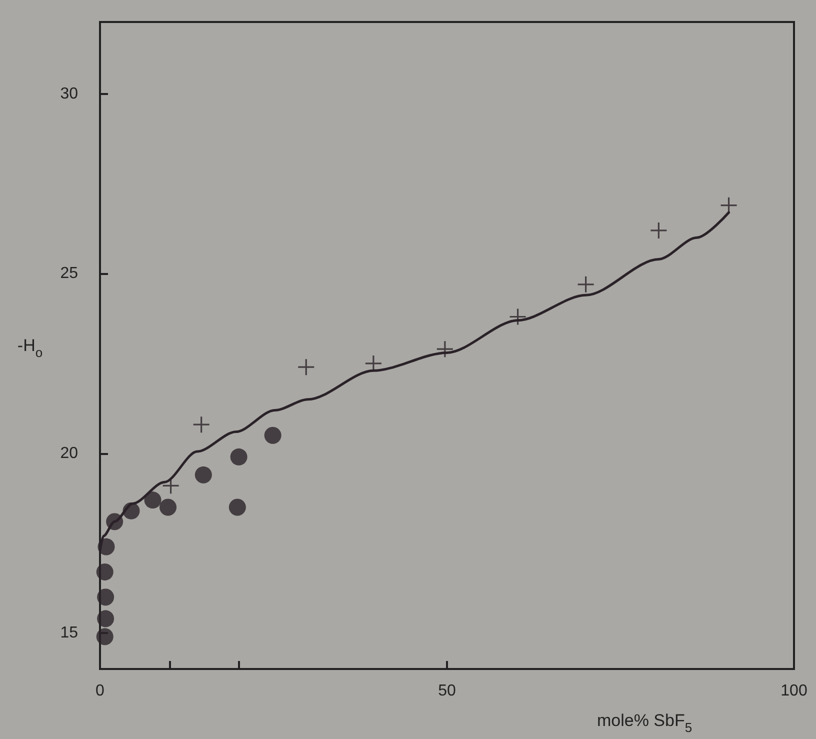  What do you see at coordinates (447, 691) in the screenshot?
I see `x-tick-label: 50` at bounding box center [447, 691].